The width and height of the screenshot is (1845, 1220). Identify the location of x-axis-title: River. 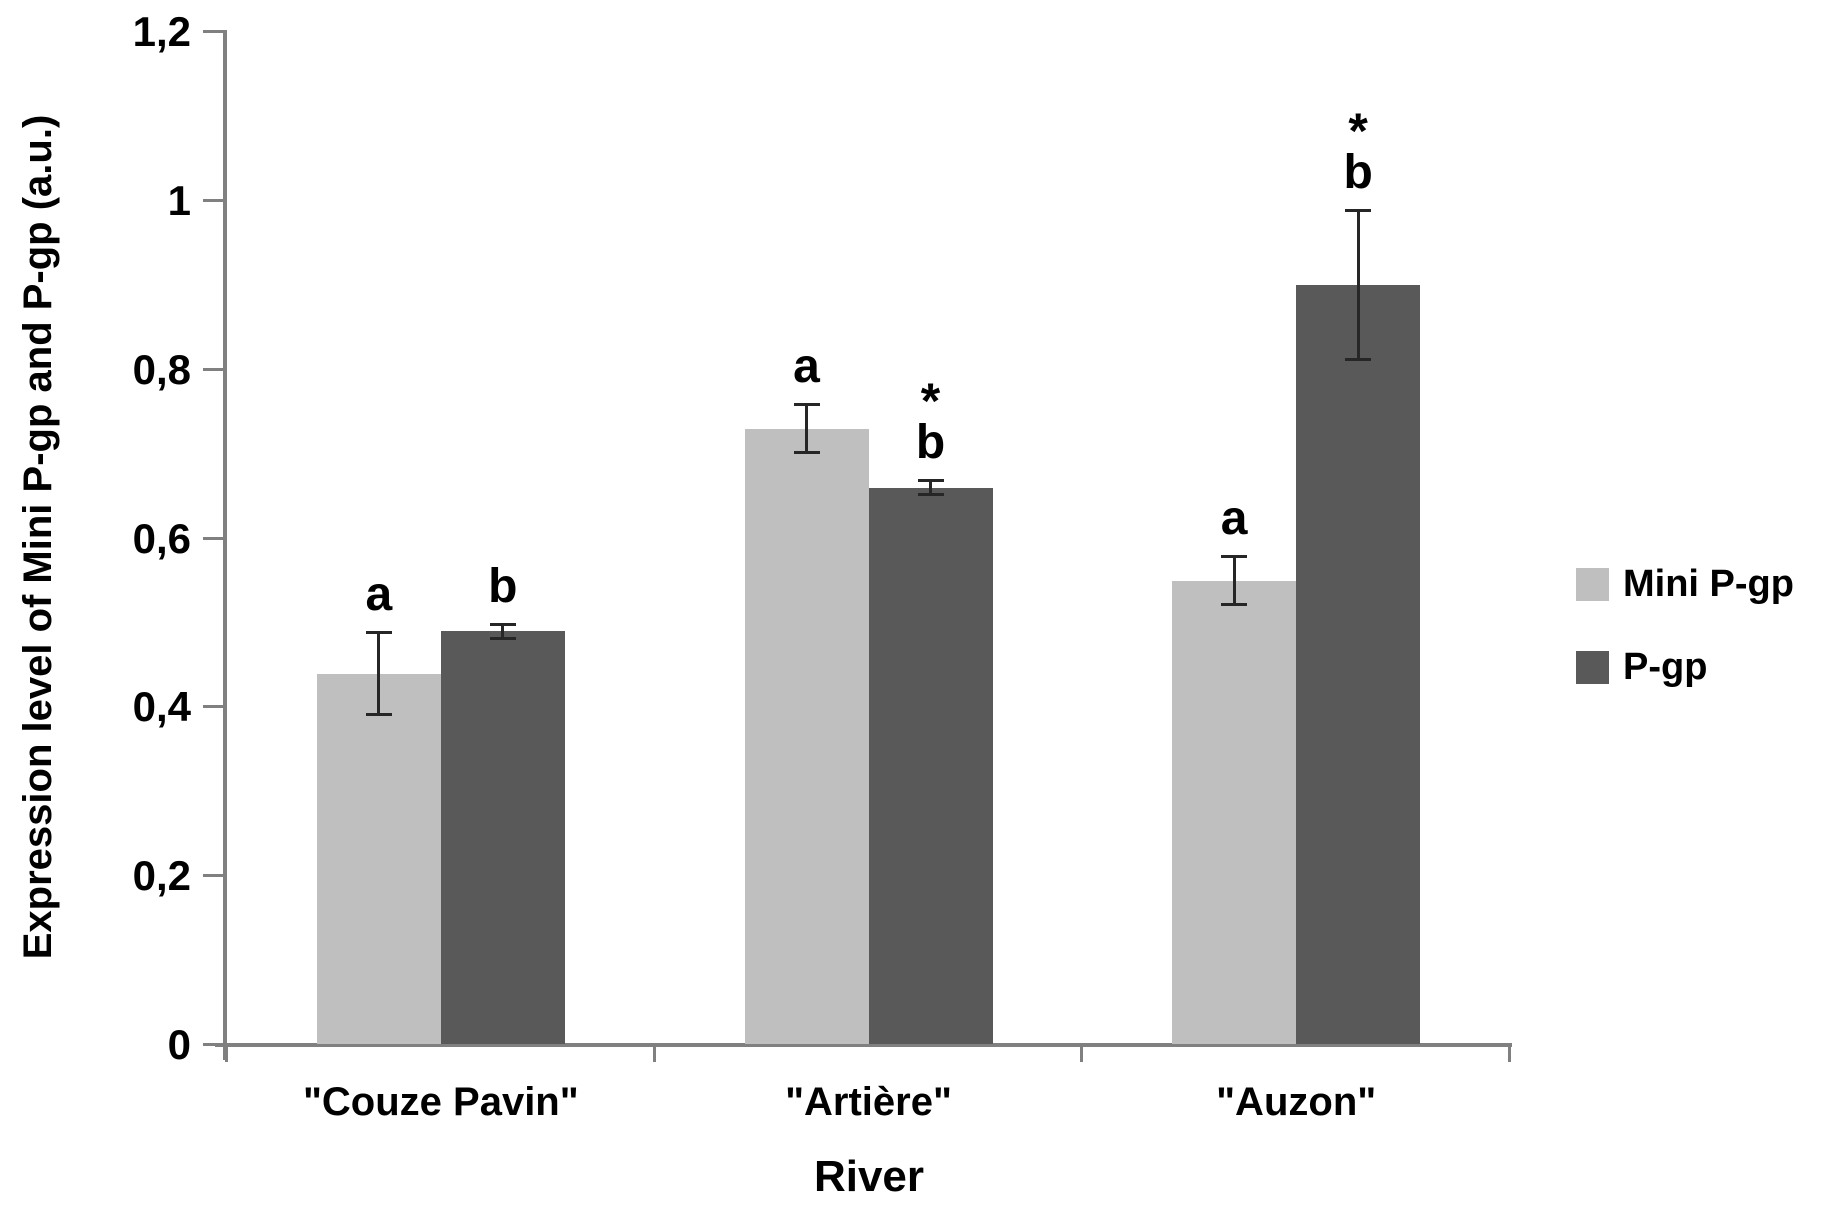
(869, 1176).